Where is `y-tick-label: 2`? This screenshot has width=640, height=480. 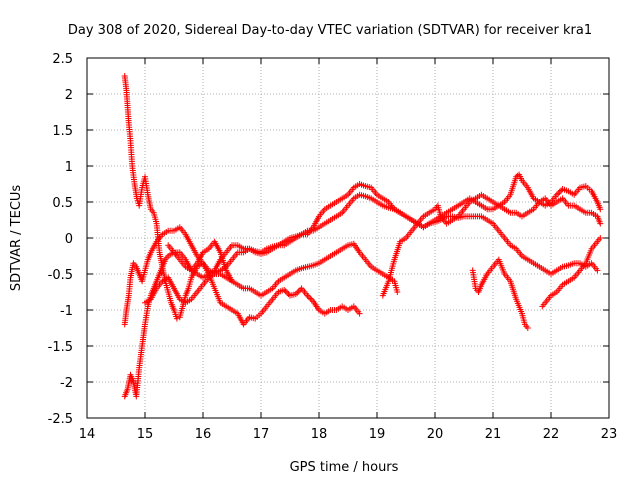
y-tick-label: 2 is located at coordinates (69, 95).